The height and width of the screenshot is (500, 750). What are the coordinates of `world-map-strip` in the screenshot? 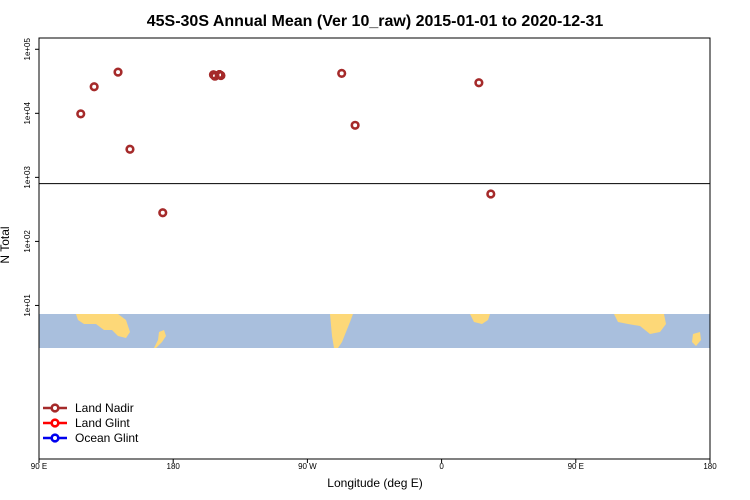 It's located at (374, 331).